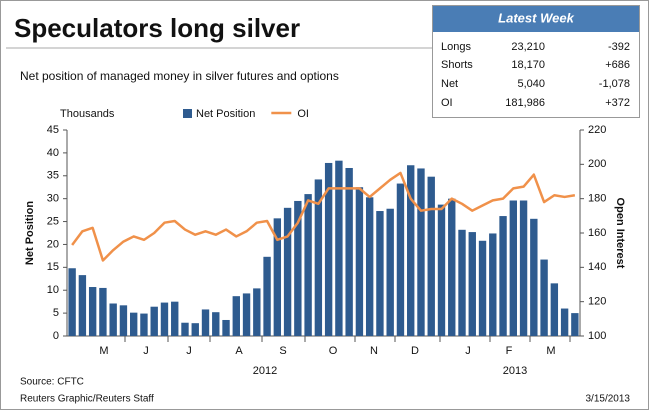 The height and width of the screenshot is (415, 649). What do you see at coordinates (415, 351) in the screenshot?
I see `x-tick-label: D` at bounding box center [415, 351].